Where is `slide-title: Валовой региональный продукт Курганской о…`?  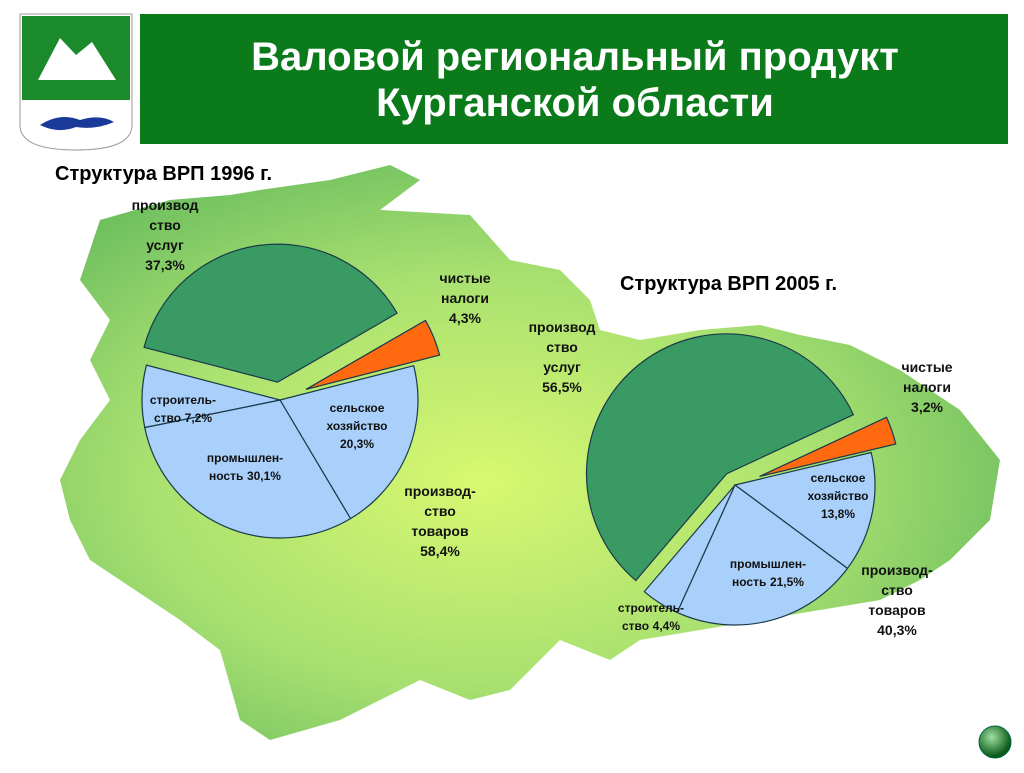 slide-title: Валовой региональный продукт Курганской о… is located at coordinates (575, 80).